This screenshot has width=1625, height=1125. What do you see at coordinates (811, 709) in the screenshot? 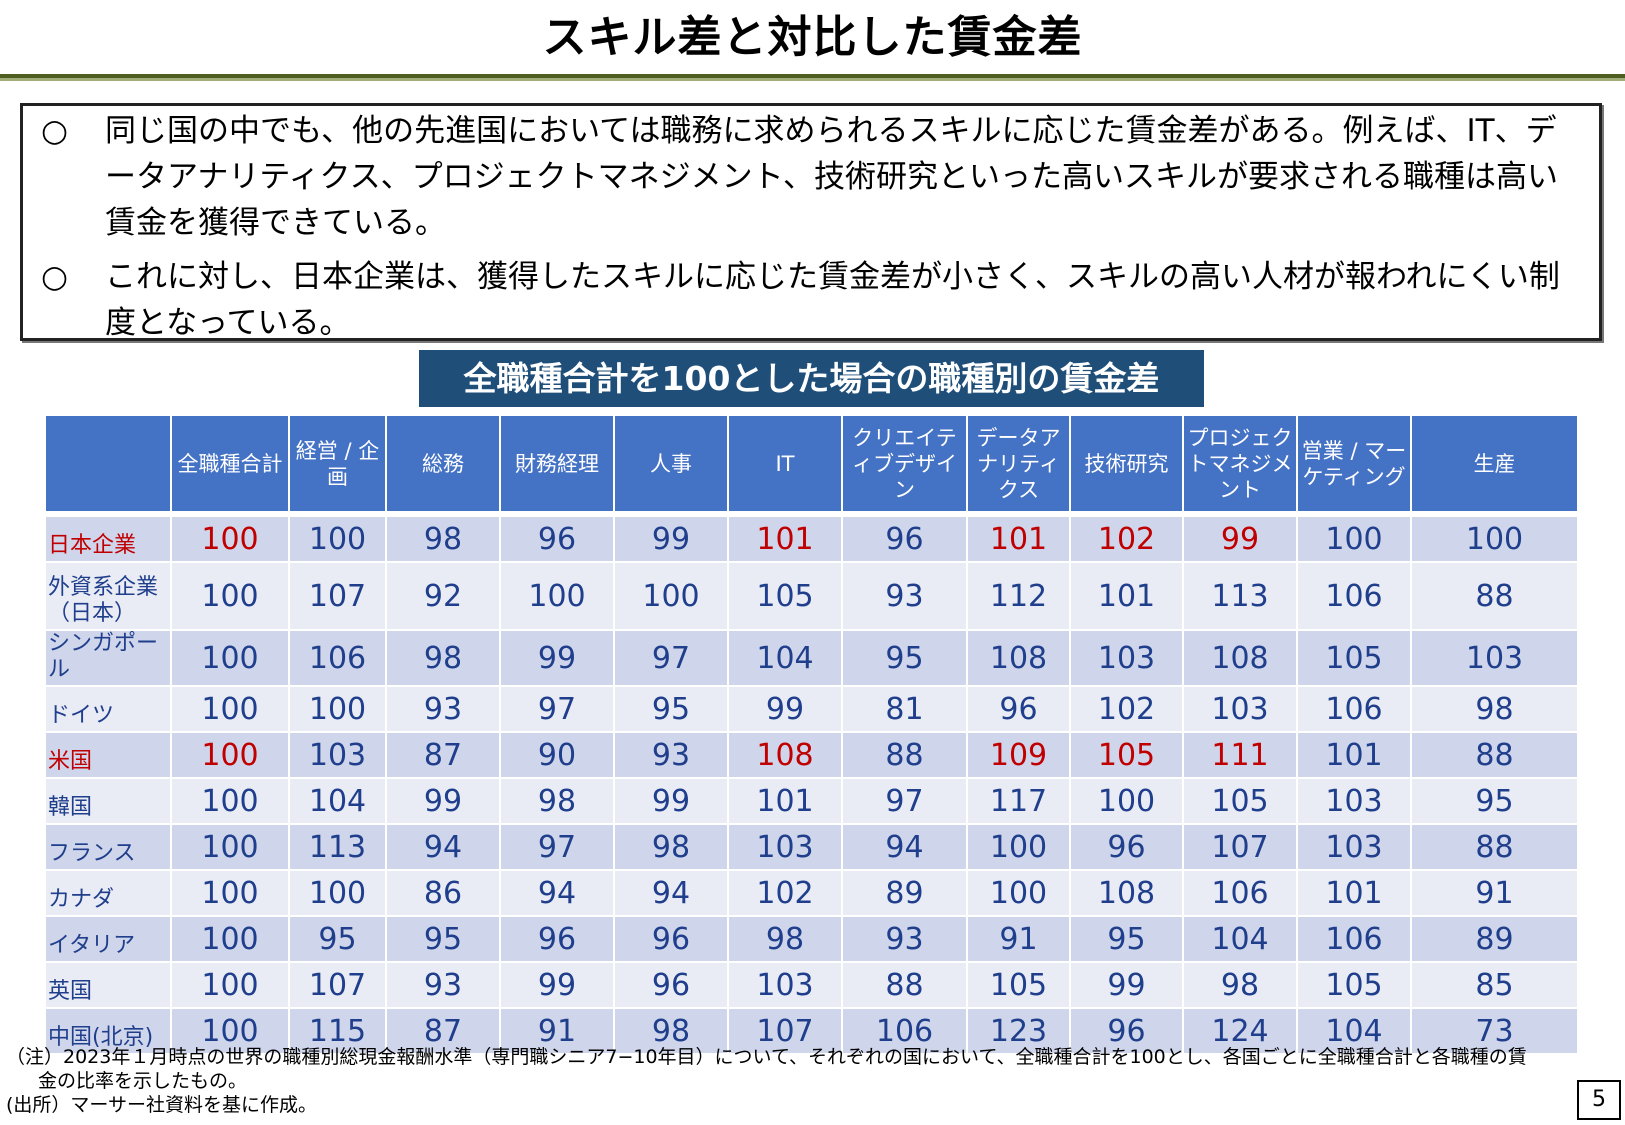
I see `table-row: ドイツ 100 100 93 97 95 99 81 96 102 103 106 98` at bounding box center [811, 709].